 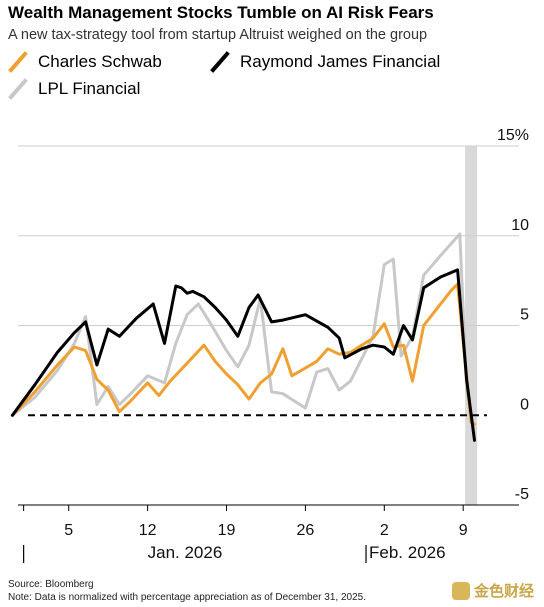 I want to click on x-tick-label: 26, so click(x=306, y=530).